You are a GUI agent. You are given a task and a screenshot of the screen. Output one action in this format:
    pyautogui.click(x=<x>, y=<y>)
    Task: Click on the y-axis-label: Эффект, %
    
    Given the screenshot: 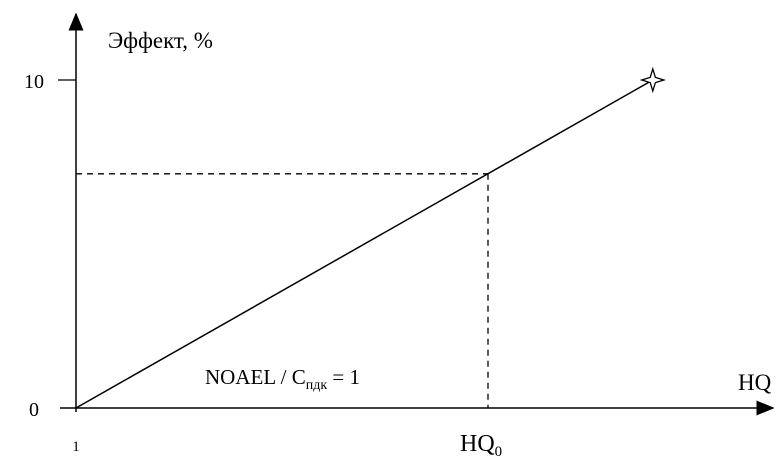 What is the action you would take?
    pyautogui.click(x=160, y=40)
    